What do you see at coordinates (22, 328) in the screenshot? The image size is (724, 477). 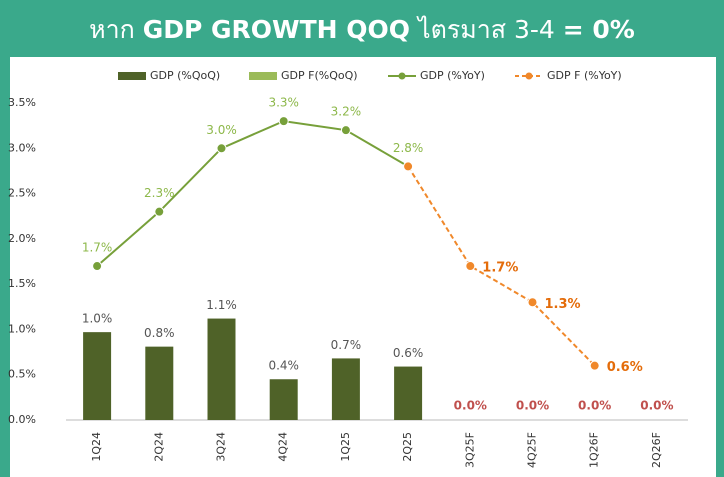 I see `y-tick-label: 1.0%` at bounding box center [22, 328].